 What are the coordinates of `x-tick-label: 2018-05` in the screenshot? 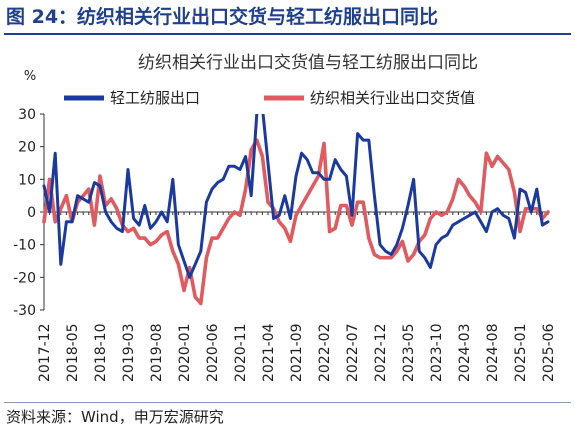 It's located at (73, 353).